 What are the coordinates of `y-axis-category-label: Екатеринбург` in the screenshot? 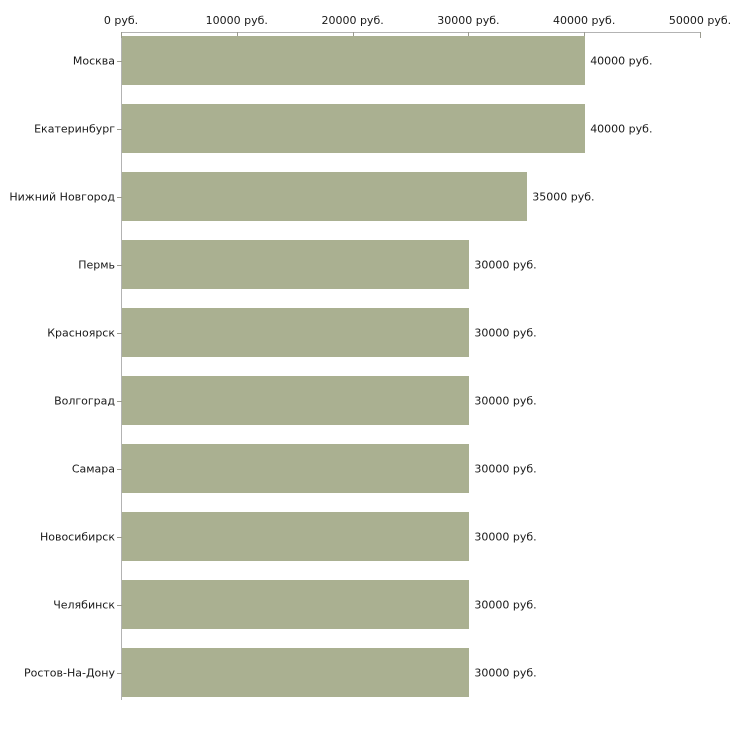 It's located at (74, 128).